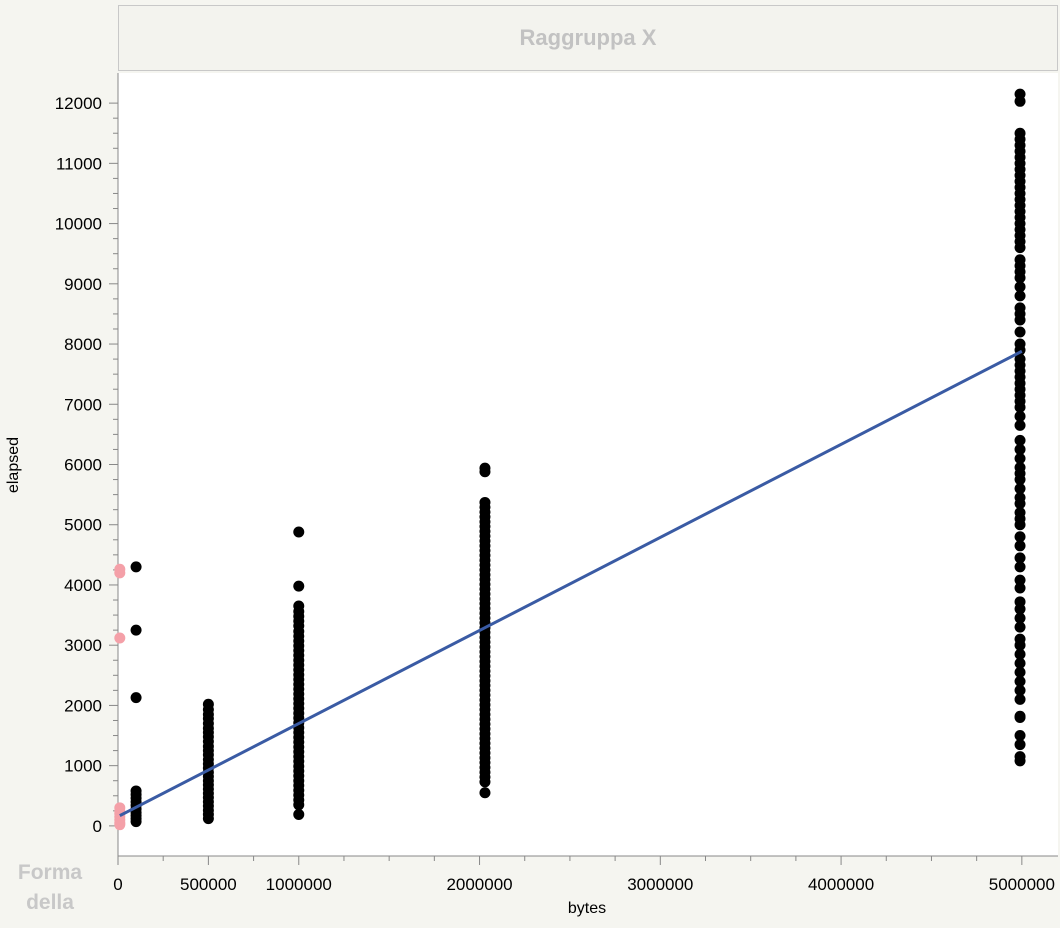 The height and width of the screenshot is (928, 1060). Describe the element at coordinates (1022, 884) in the screenshot. I see `x-tick-label: 5000000` at that location.